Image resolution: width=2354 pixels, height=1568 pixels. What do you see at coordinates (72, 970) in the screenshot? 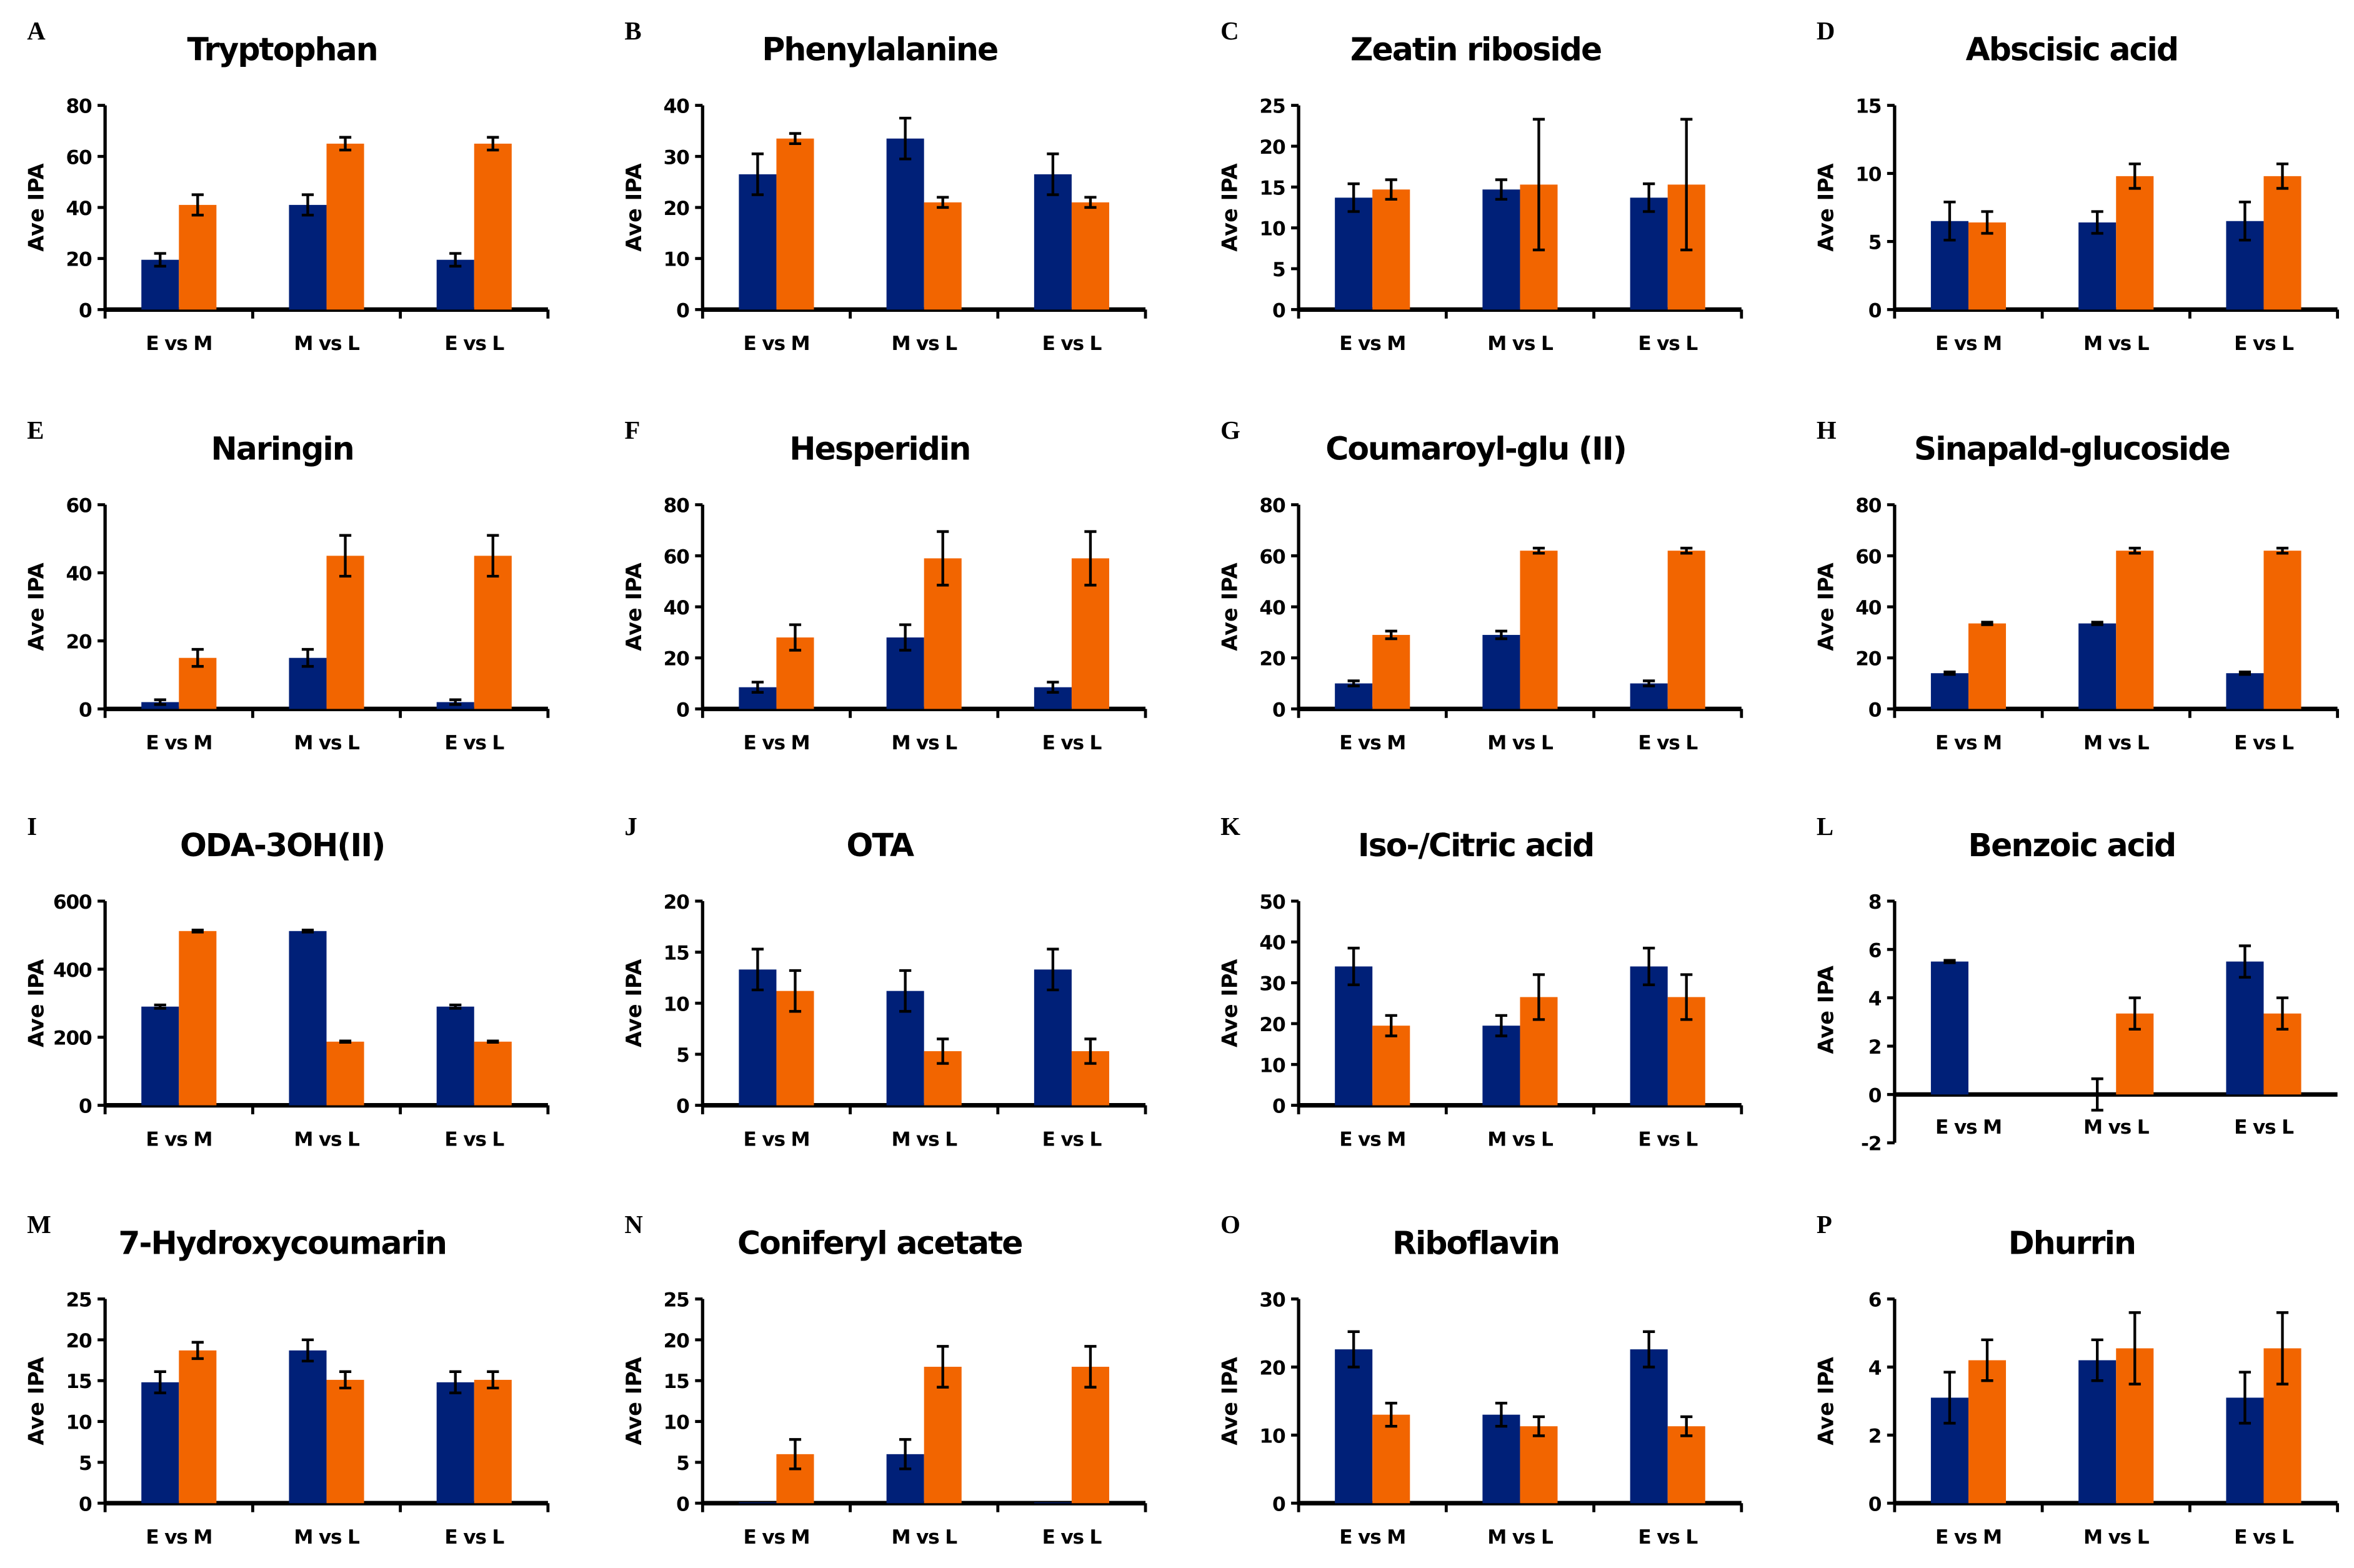
I see `y-tick-label: 400` at bounding box center [72, 970].